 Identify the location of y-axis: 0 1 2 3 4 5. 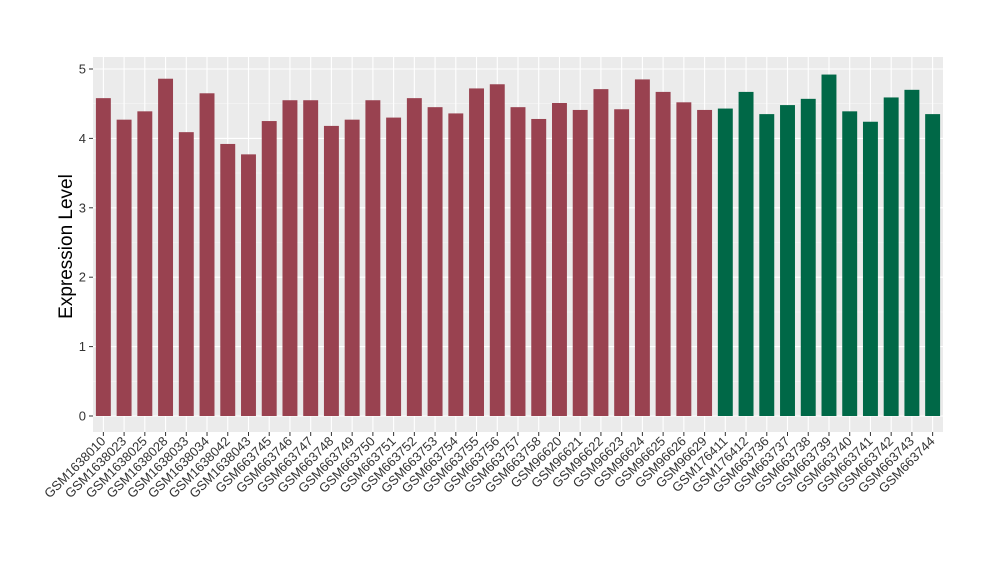
(86, 243).